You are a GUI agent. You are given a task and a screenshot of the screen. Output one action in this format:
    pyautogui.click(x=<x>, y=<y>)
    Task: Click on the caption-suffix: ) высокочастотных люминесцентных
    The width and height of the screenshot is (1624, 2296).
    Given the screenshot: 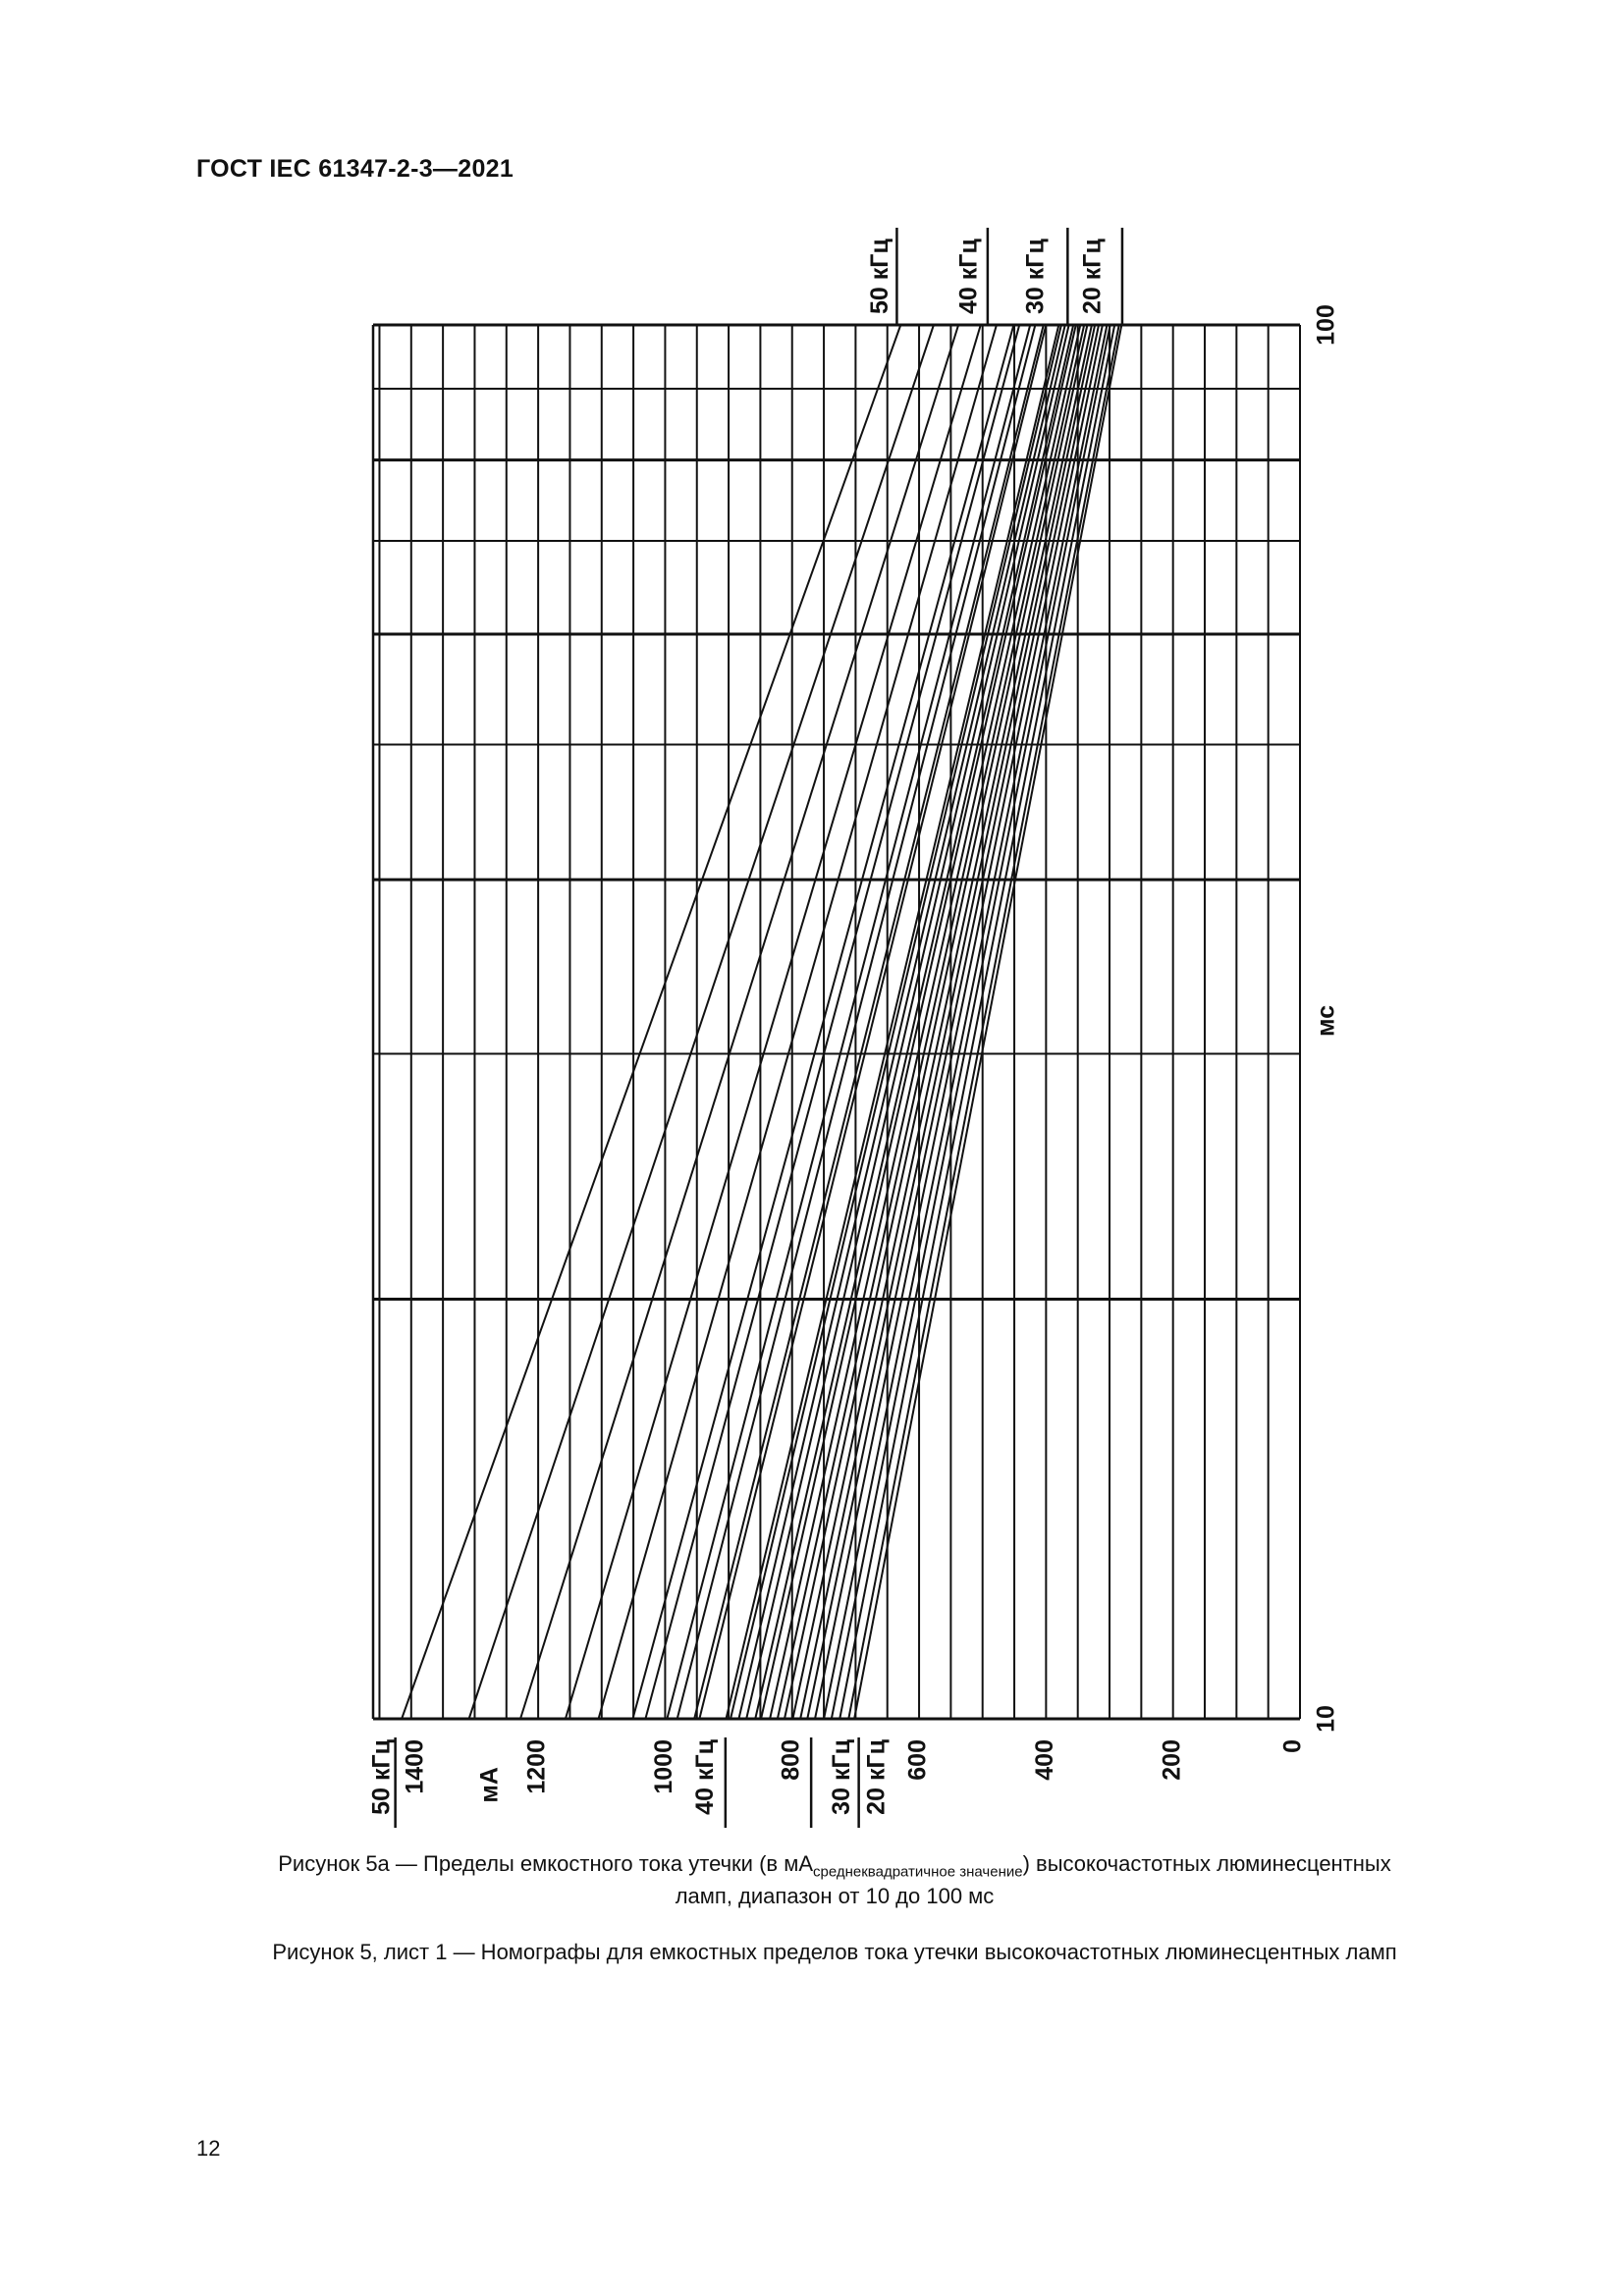 What is the action you would take?
    pyautogui.click(x=1206, y=1864)
    